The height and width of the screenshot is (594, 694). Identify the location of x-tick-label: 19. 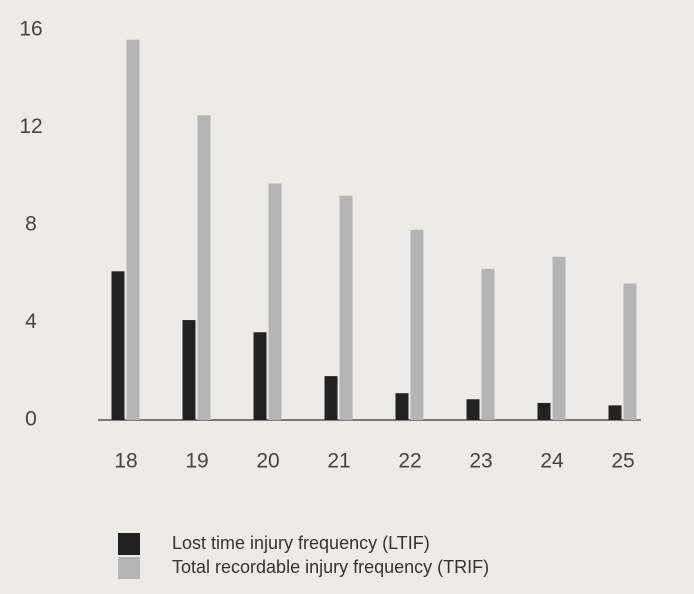
(196, 461).